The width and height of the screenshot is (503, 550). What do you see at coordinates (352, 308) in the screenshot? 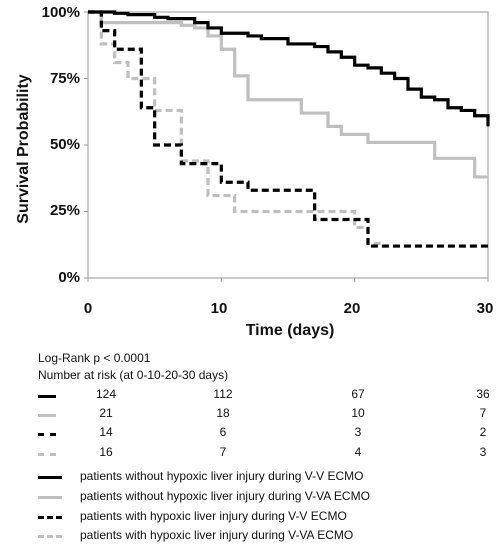
I see `x-tick-label: 20` at bounding box center [352, 308].